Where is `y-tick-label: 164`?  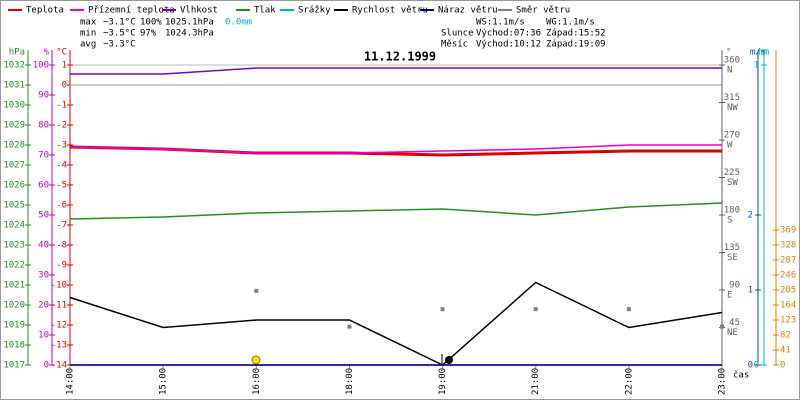
y-tick-label: 164 is located at coordinates (788, 306).